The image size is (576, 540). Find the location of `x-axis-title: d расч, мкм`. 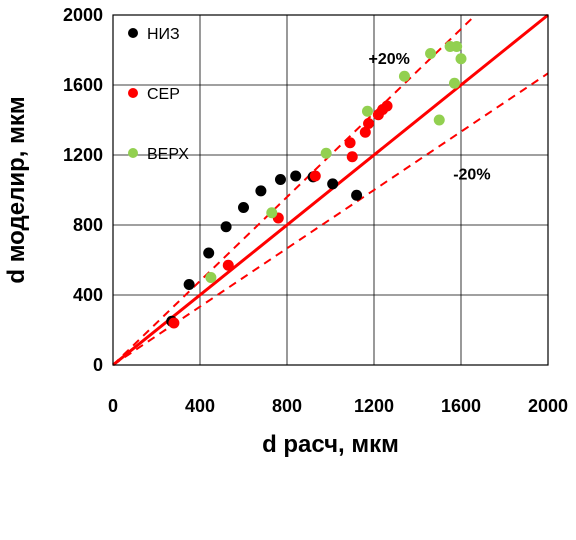

x-axis-title: d расч, мкм is located at coordinates (330, 444).